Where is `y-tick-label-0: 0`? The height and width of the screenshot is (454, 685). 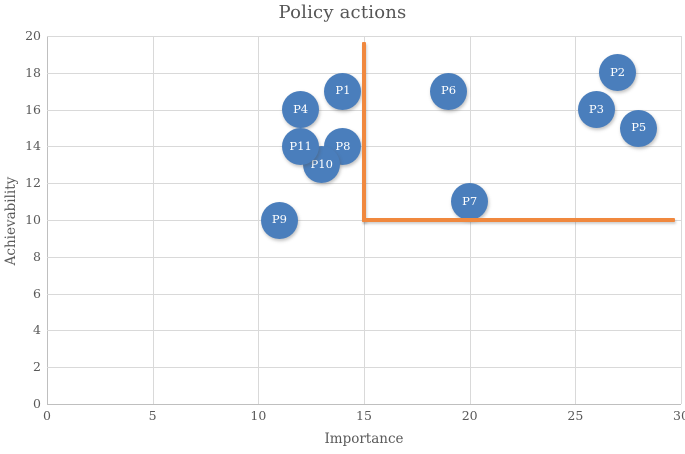
y-tick-label-0: 0 is located at coordinates (37, 403).